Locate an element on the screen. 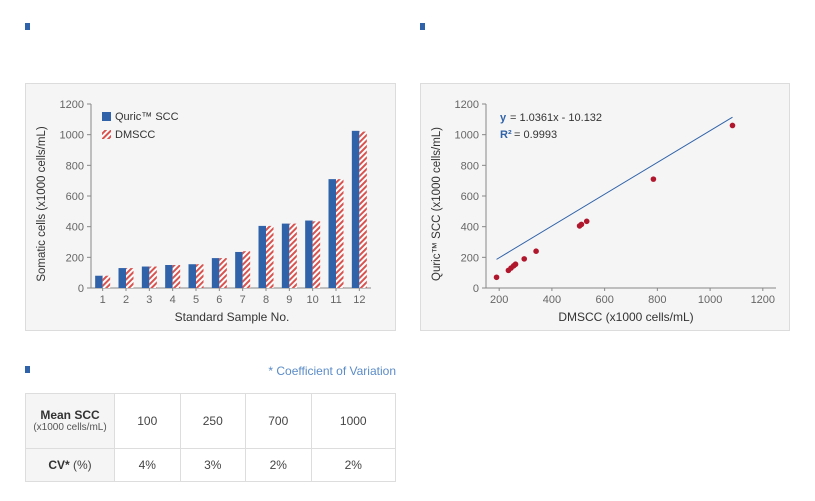  r2-label: R² is located at coordinates (506, 135).